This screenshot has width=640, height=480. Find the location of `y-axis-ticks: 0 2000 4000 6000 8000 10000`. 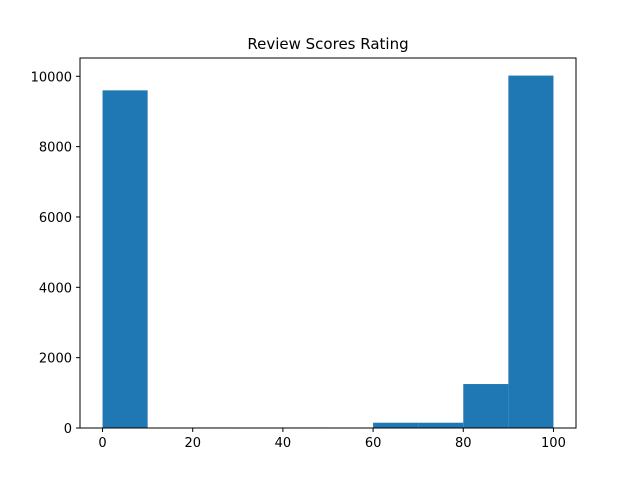

y-axis-ticks: 0 2000 4000 6000 8000 10000 is located at coordinates (55, 253).